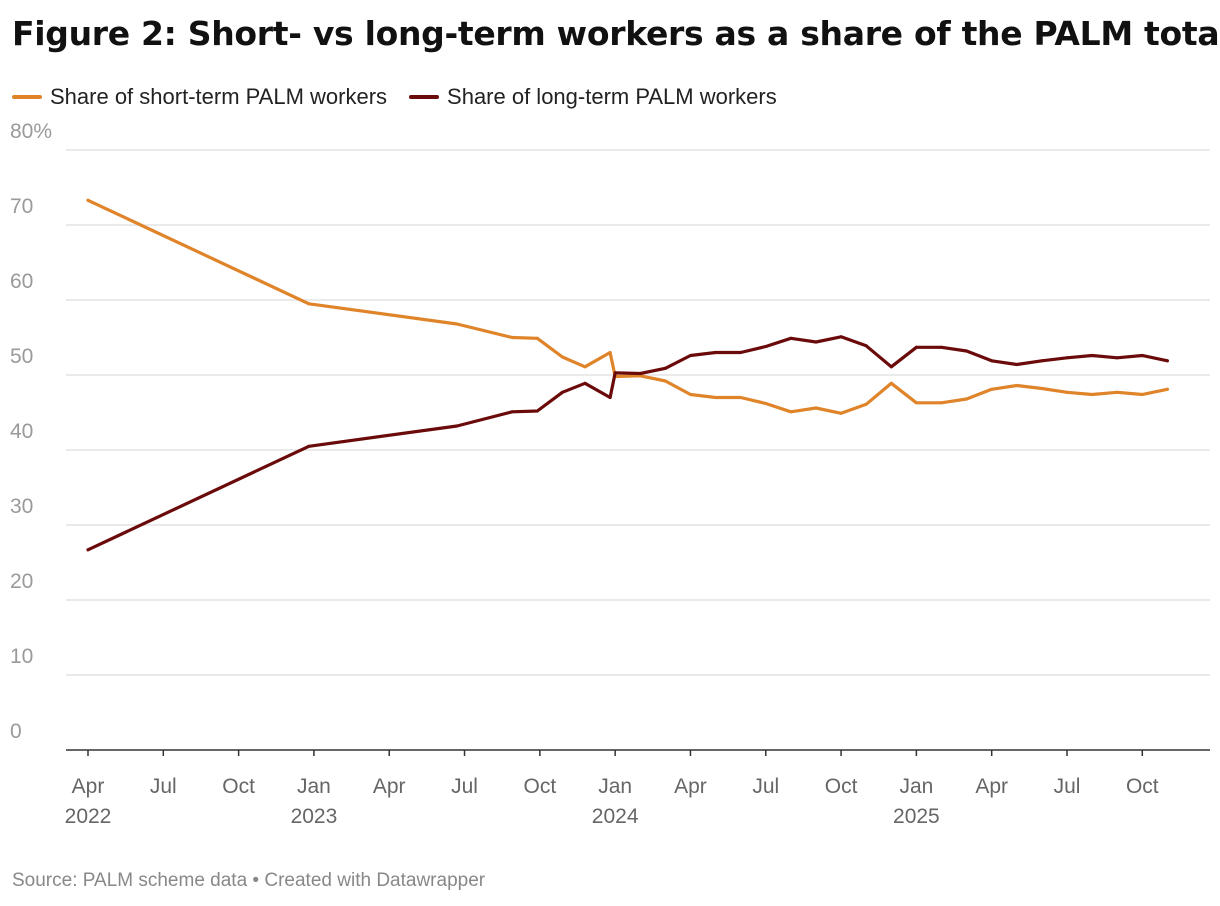 This screenshot has height=906, width=1220. Describe the element at coordinates (375, 880) in the screenshot. I see `credit-note: Created with Datawrapper` at that location.